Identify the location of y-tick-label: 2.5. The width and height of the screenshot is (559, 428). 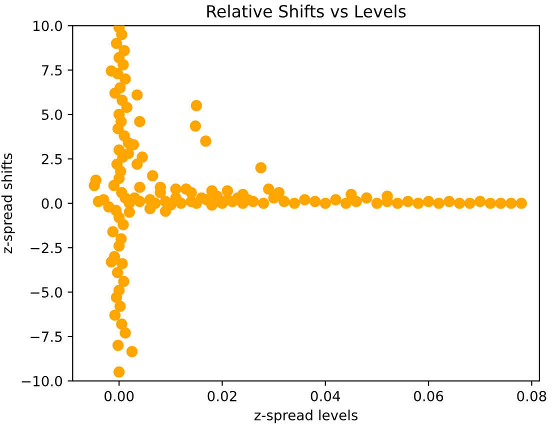
(52, 159).